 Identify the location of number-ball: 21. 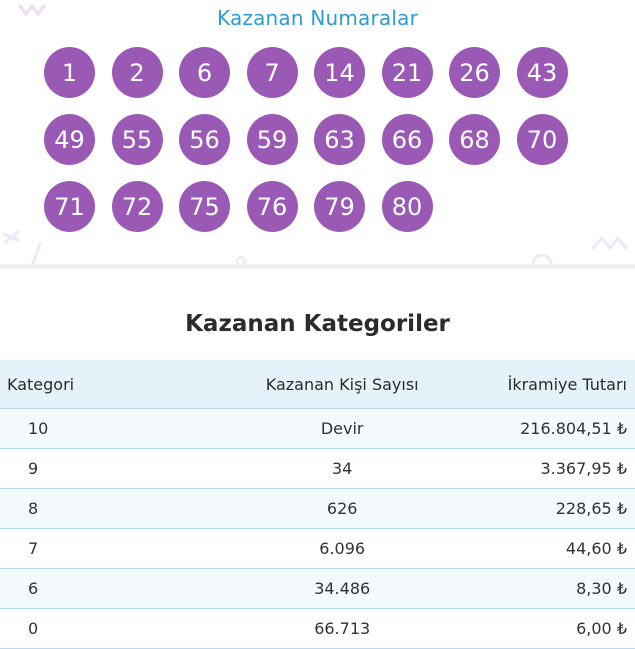
(407, 72).